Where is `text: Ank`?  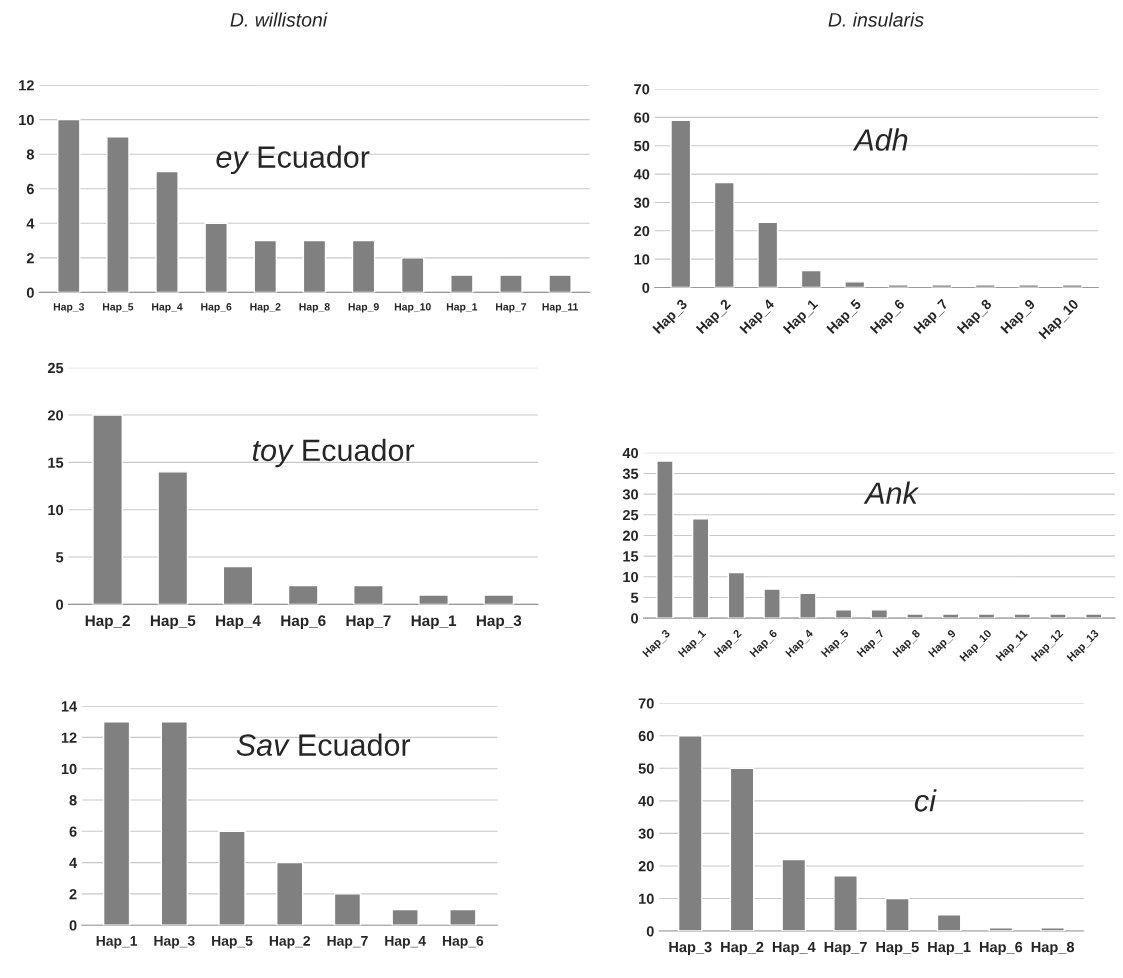
text: Ank is located at coordinates (891, 492).